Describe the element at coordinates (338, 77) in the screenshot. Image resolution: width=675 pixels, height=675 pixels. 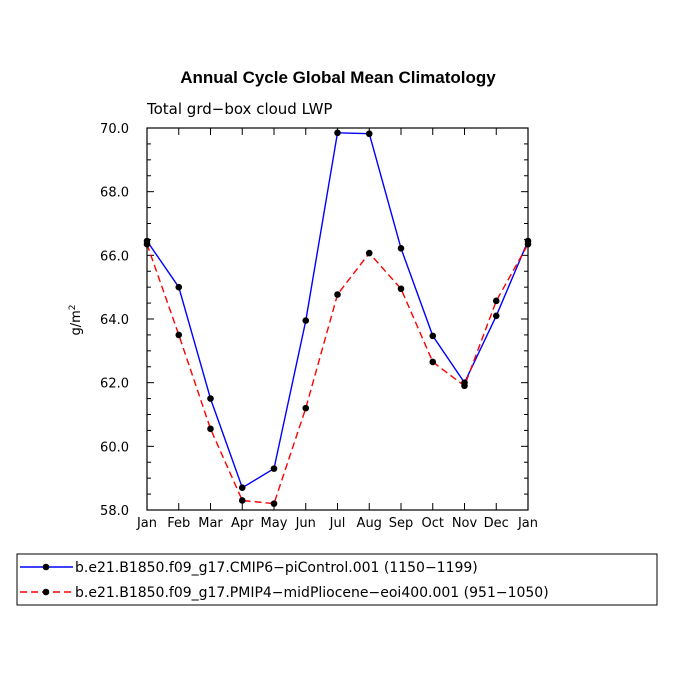
I see `chart-title: Annual Cycle Global Mean Climatology` at that location.